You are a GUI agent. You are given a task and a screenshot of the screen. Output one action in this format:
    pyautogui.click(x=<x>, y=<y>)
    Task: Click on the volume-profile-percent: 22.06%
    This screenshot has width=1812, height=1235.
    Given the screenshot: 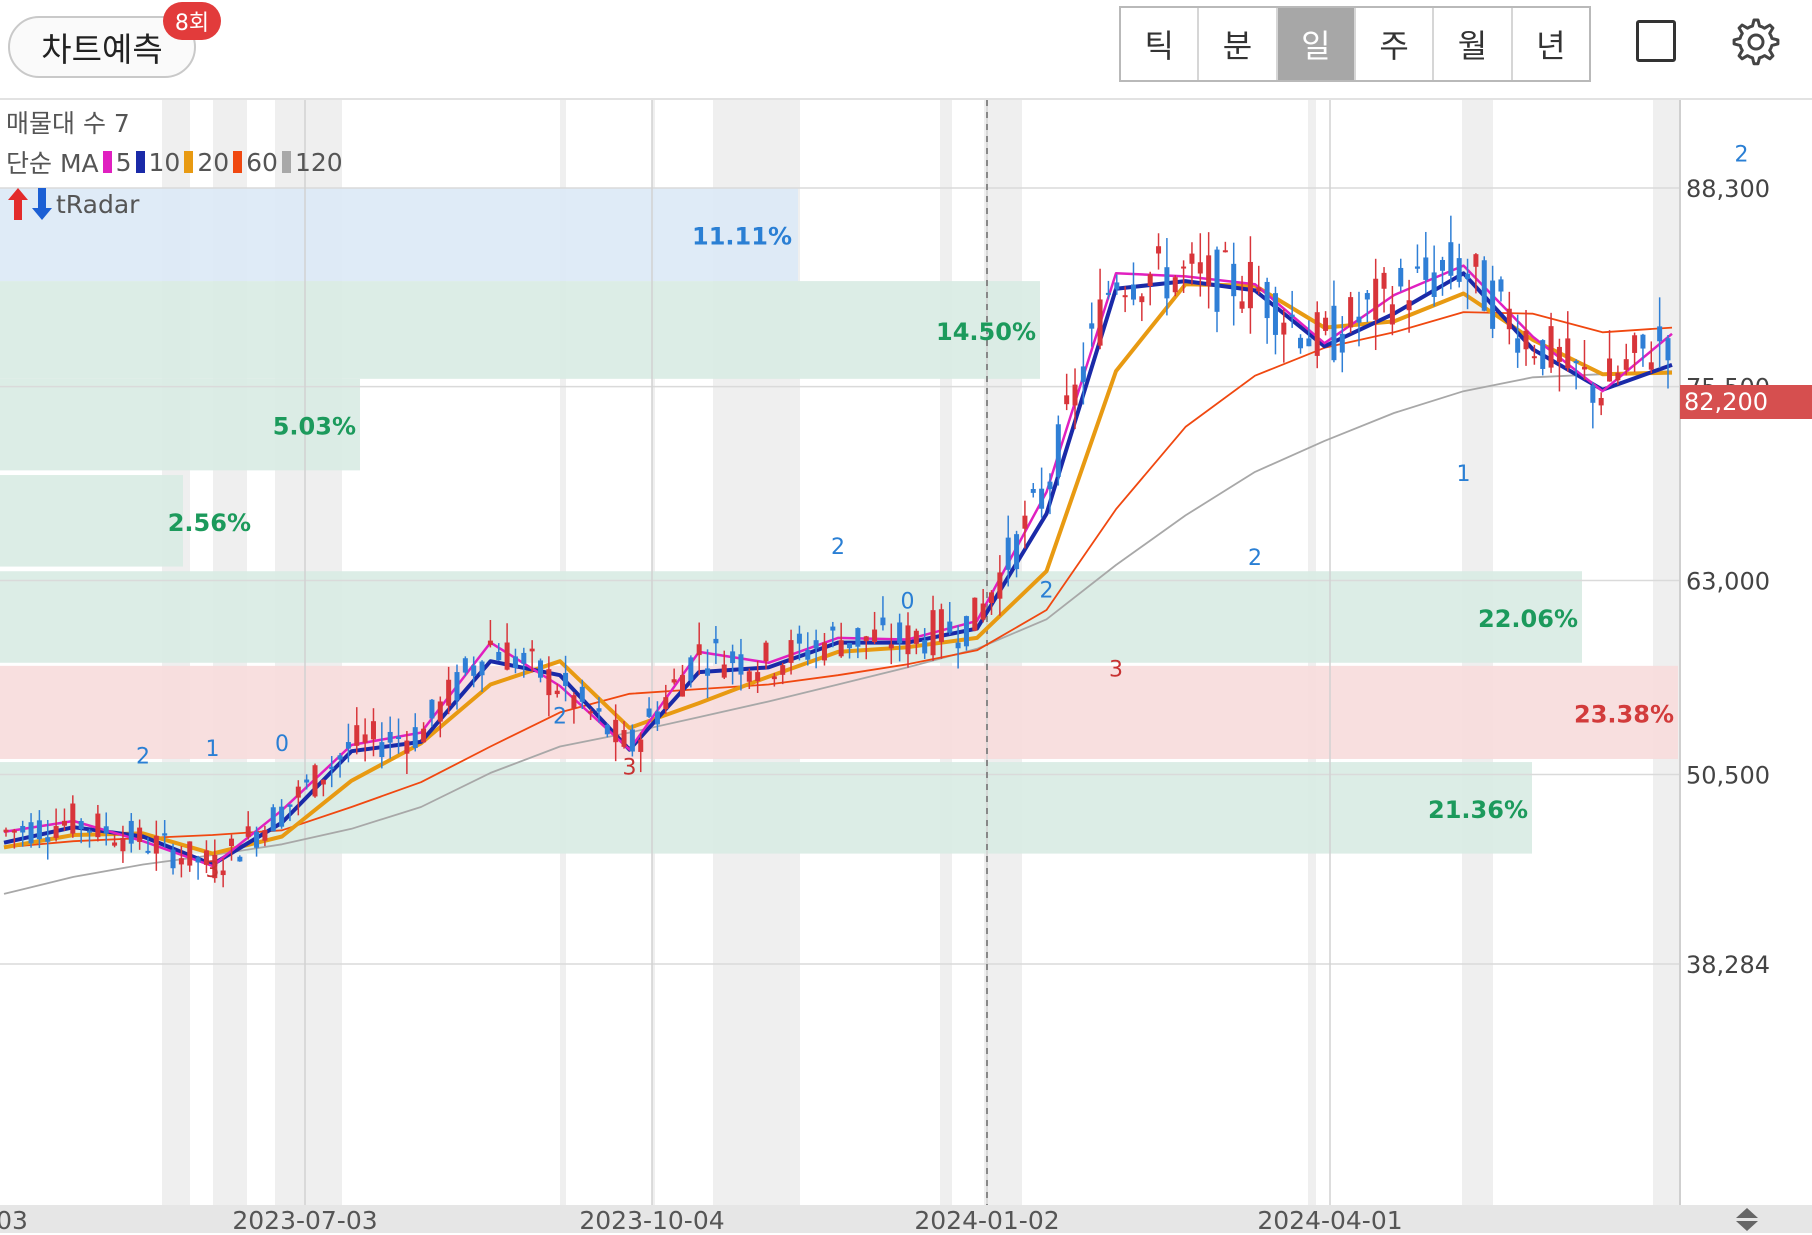 What is the action you would take?
    pyautogui.click(x=1528, y=619)
    